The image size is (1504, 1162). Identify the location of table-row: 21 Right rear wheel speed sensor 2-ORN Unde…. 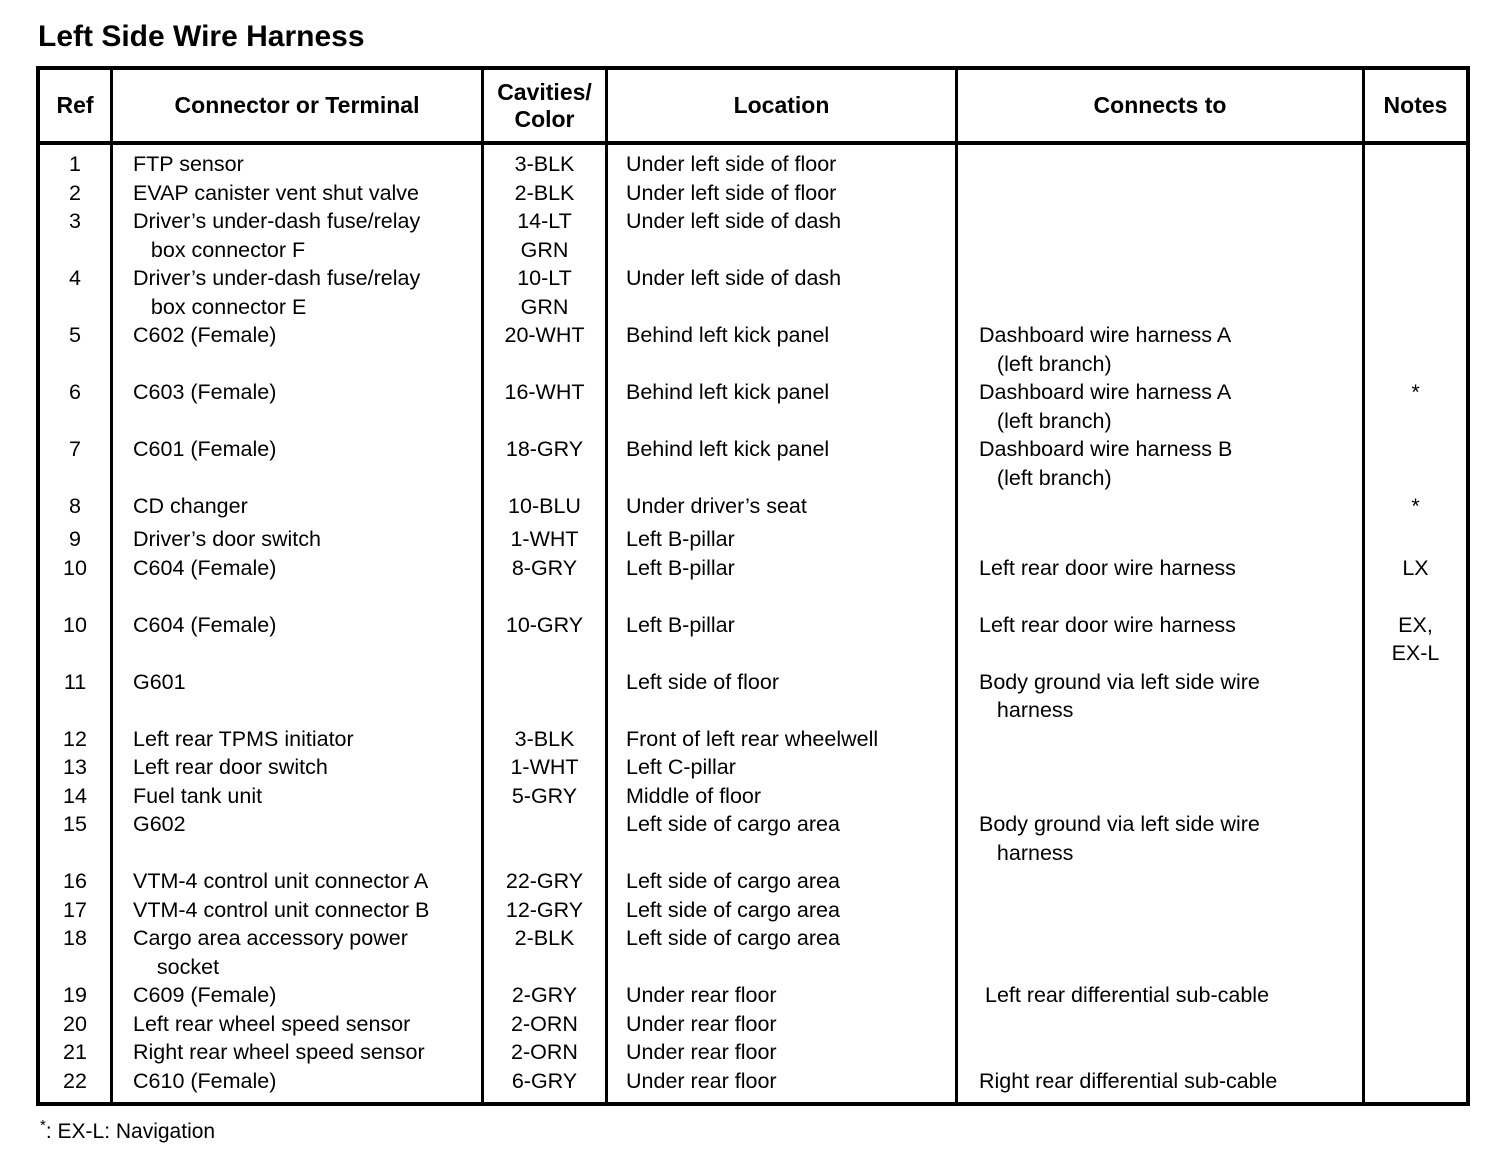
(753, 1052).